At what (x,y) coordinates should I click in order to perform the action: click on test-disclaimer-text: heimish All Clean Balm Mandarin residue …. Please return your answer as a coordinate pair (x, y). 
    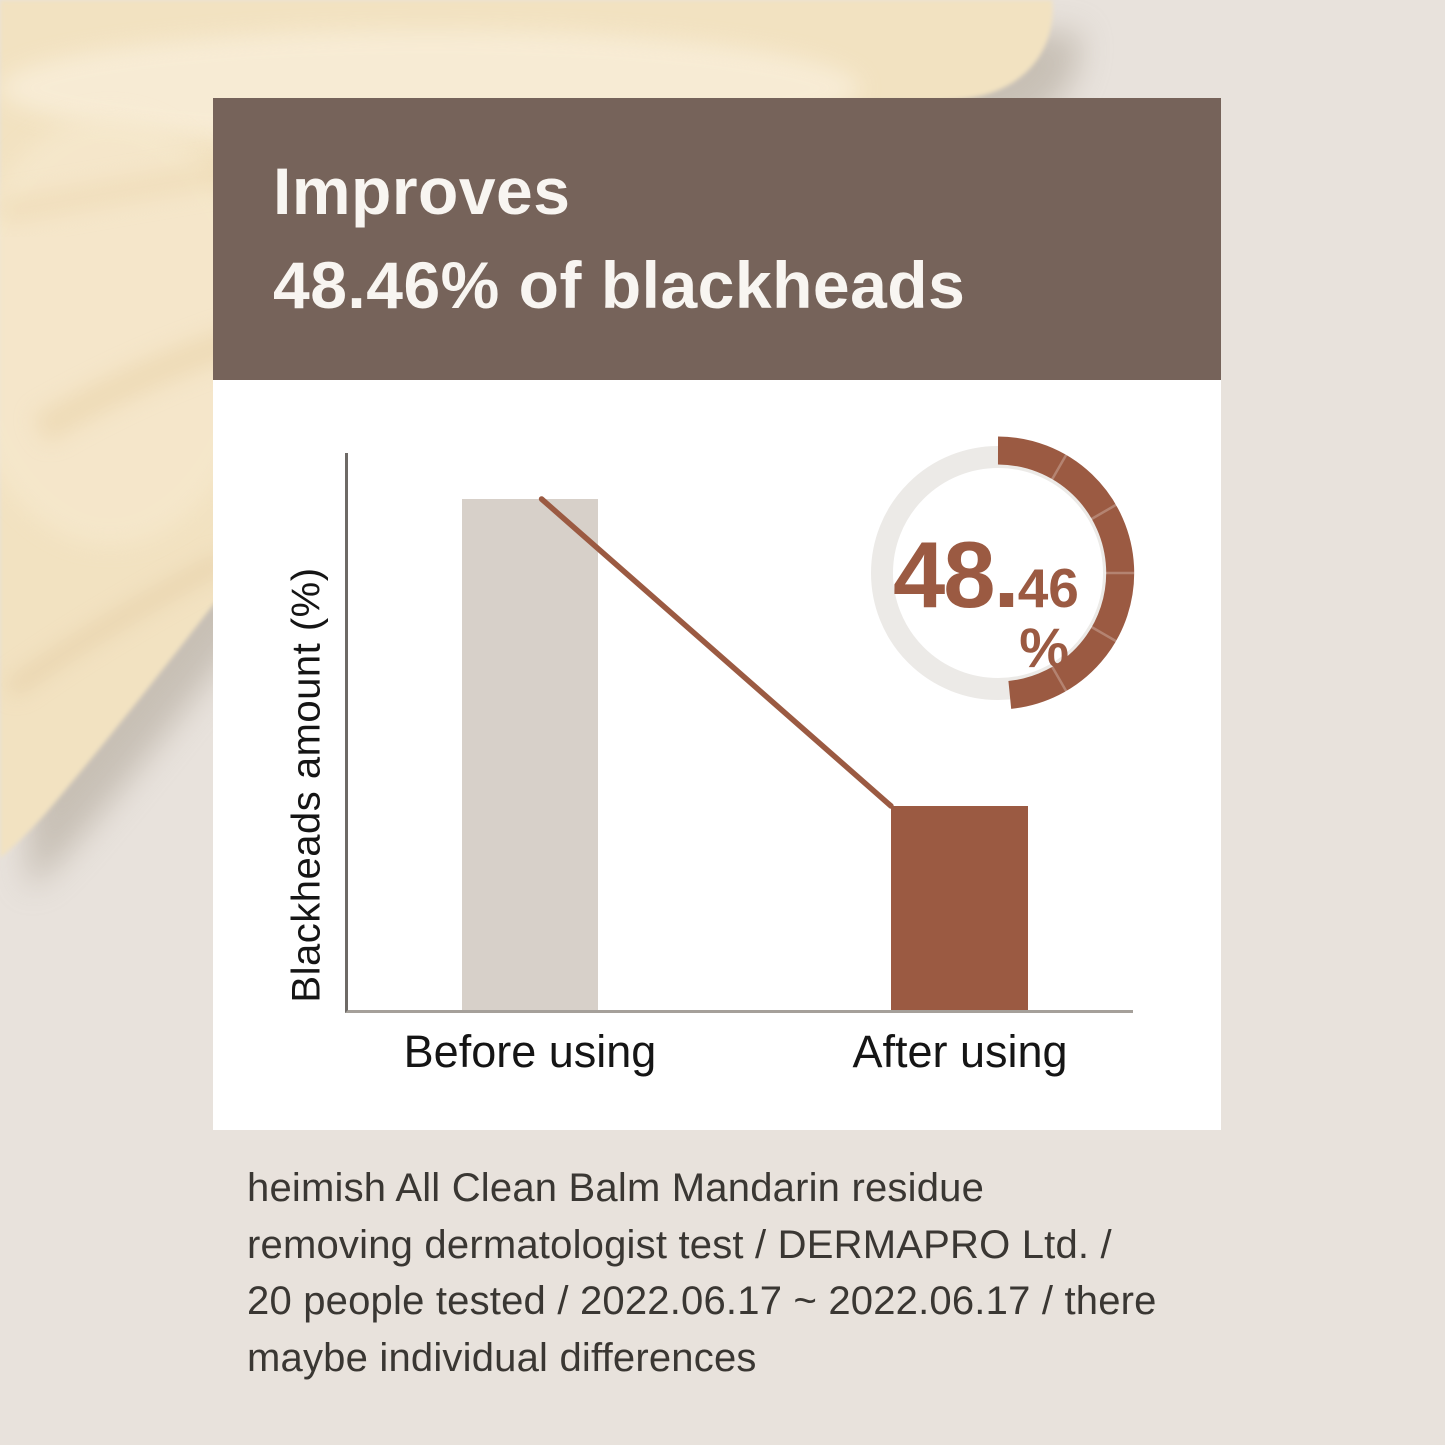
    Looking at the image, I should click on (702, 1273).